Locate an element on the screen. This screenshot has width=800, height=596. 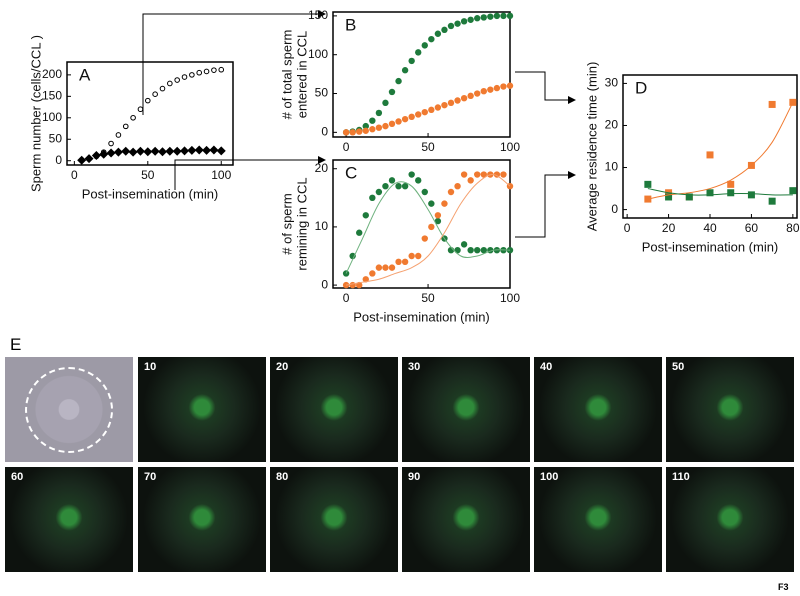
y-tick-label: 150 is located at coordinates (52, 96).